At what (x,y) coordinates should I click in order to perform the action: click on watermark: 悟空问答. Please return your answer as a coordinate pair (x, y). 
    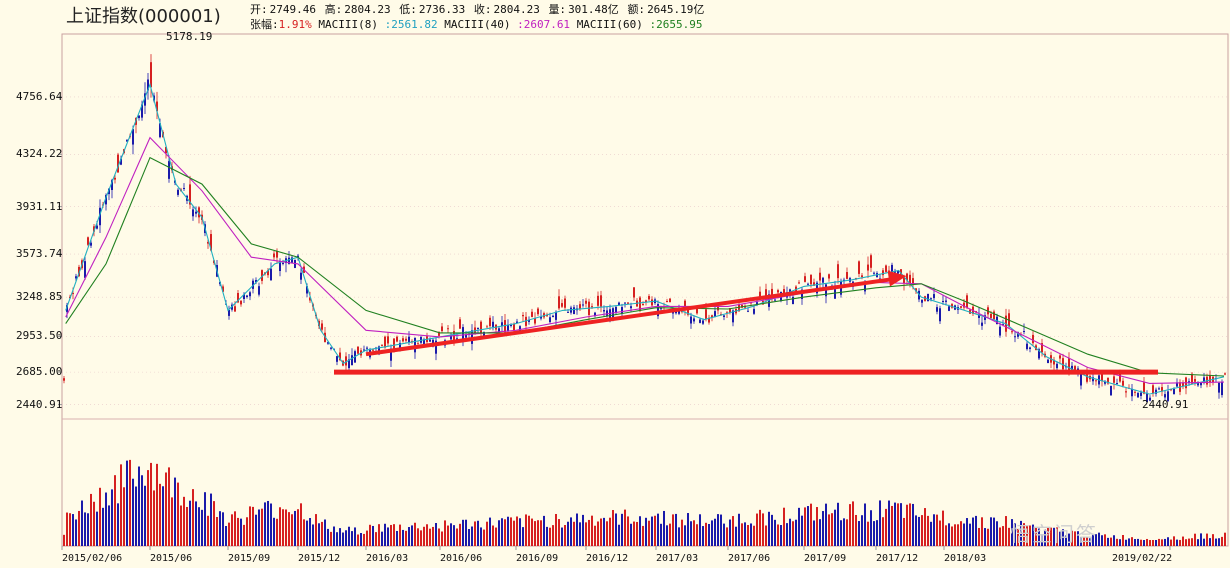
    Looking at the image, I should click on (1054, 534).